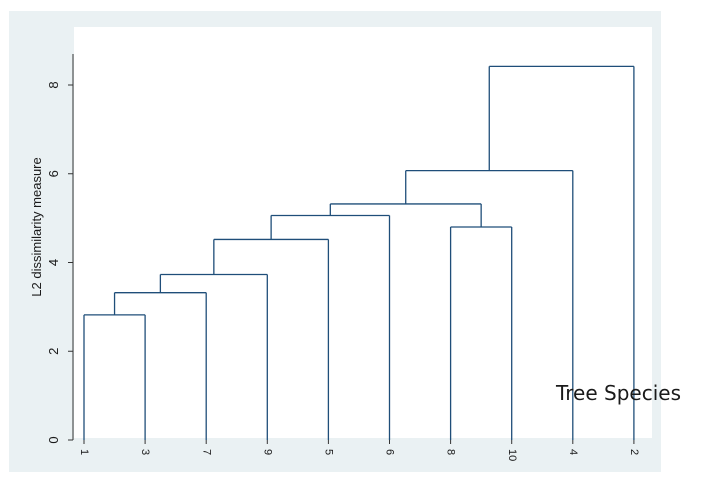  What do you see at coordinates (267, 452) in the screenshot?
I see `leaf-label: 9` at bounding box center [267, 452].